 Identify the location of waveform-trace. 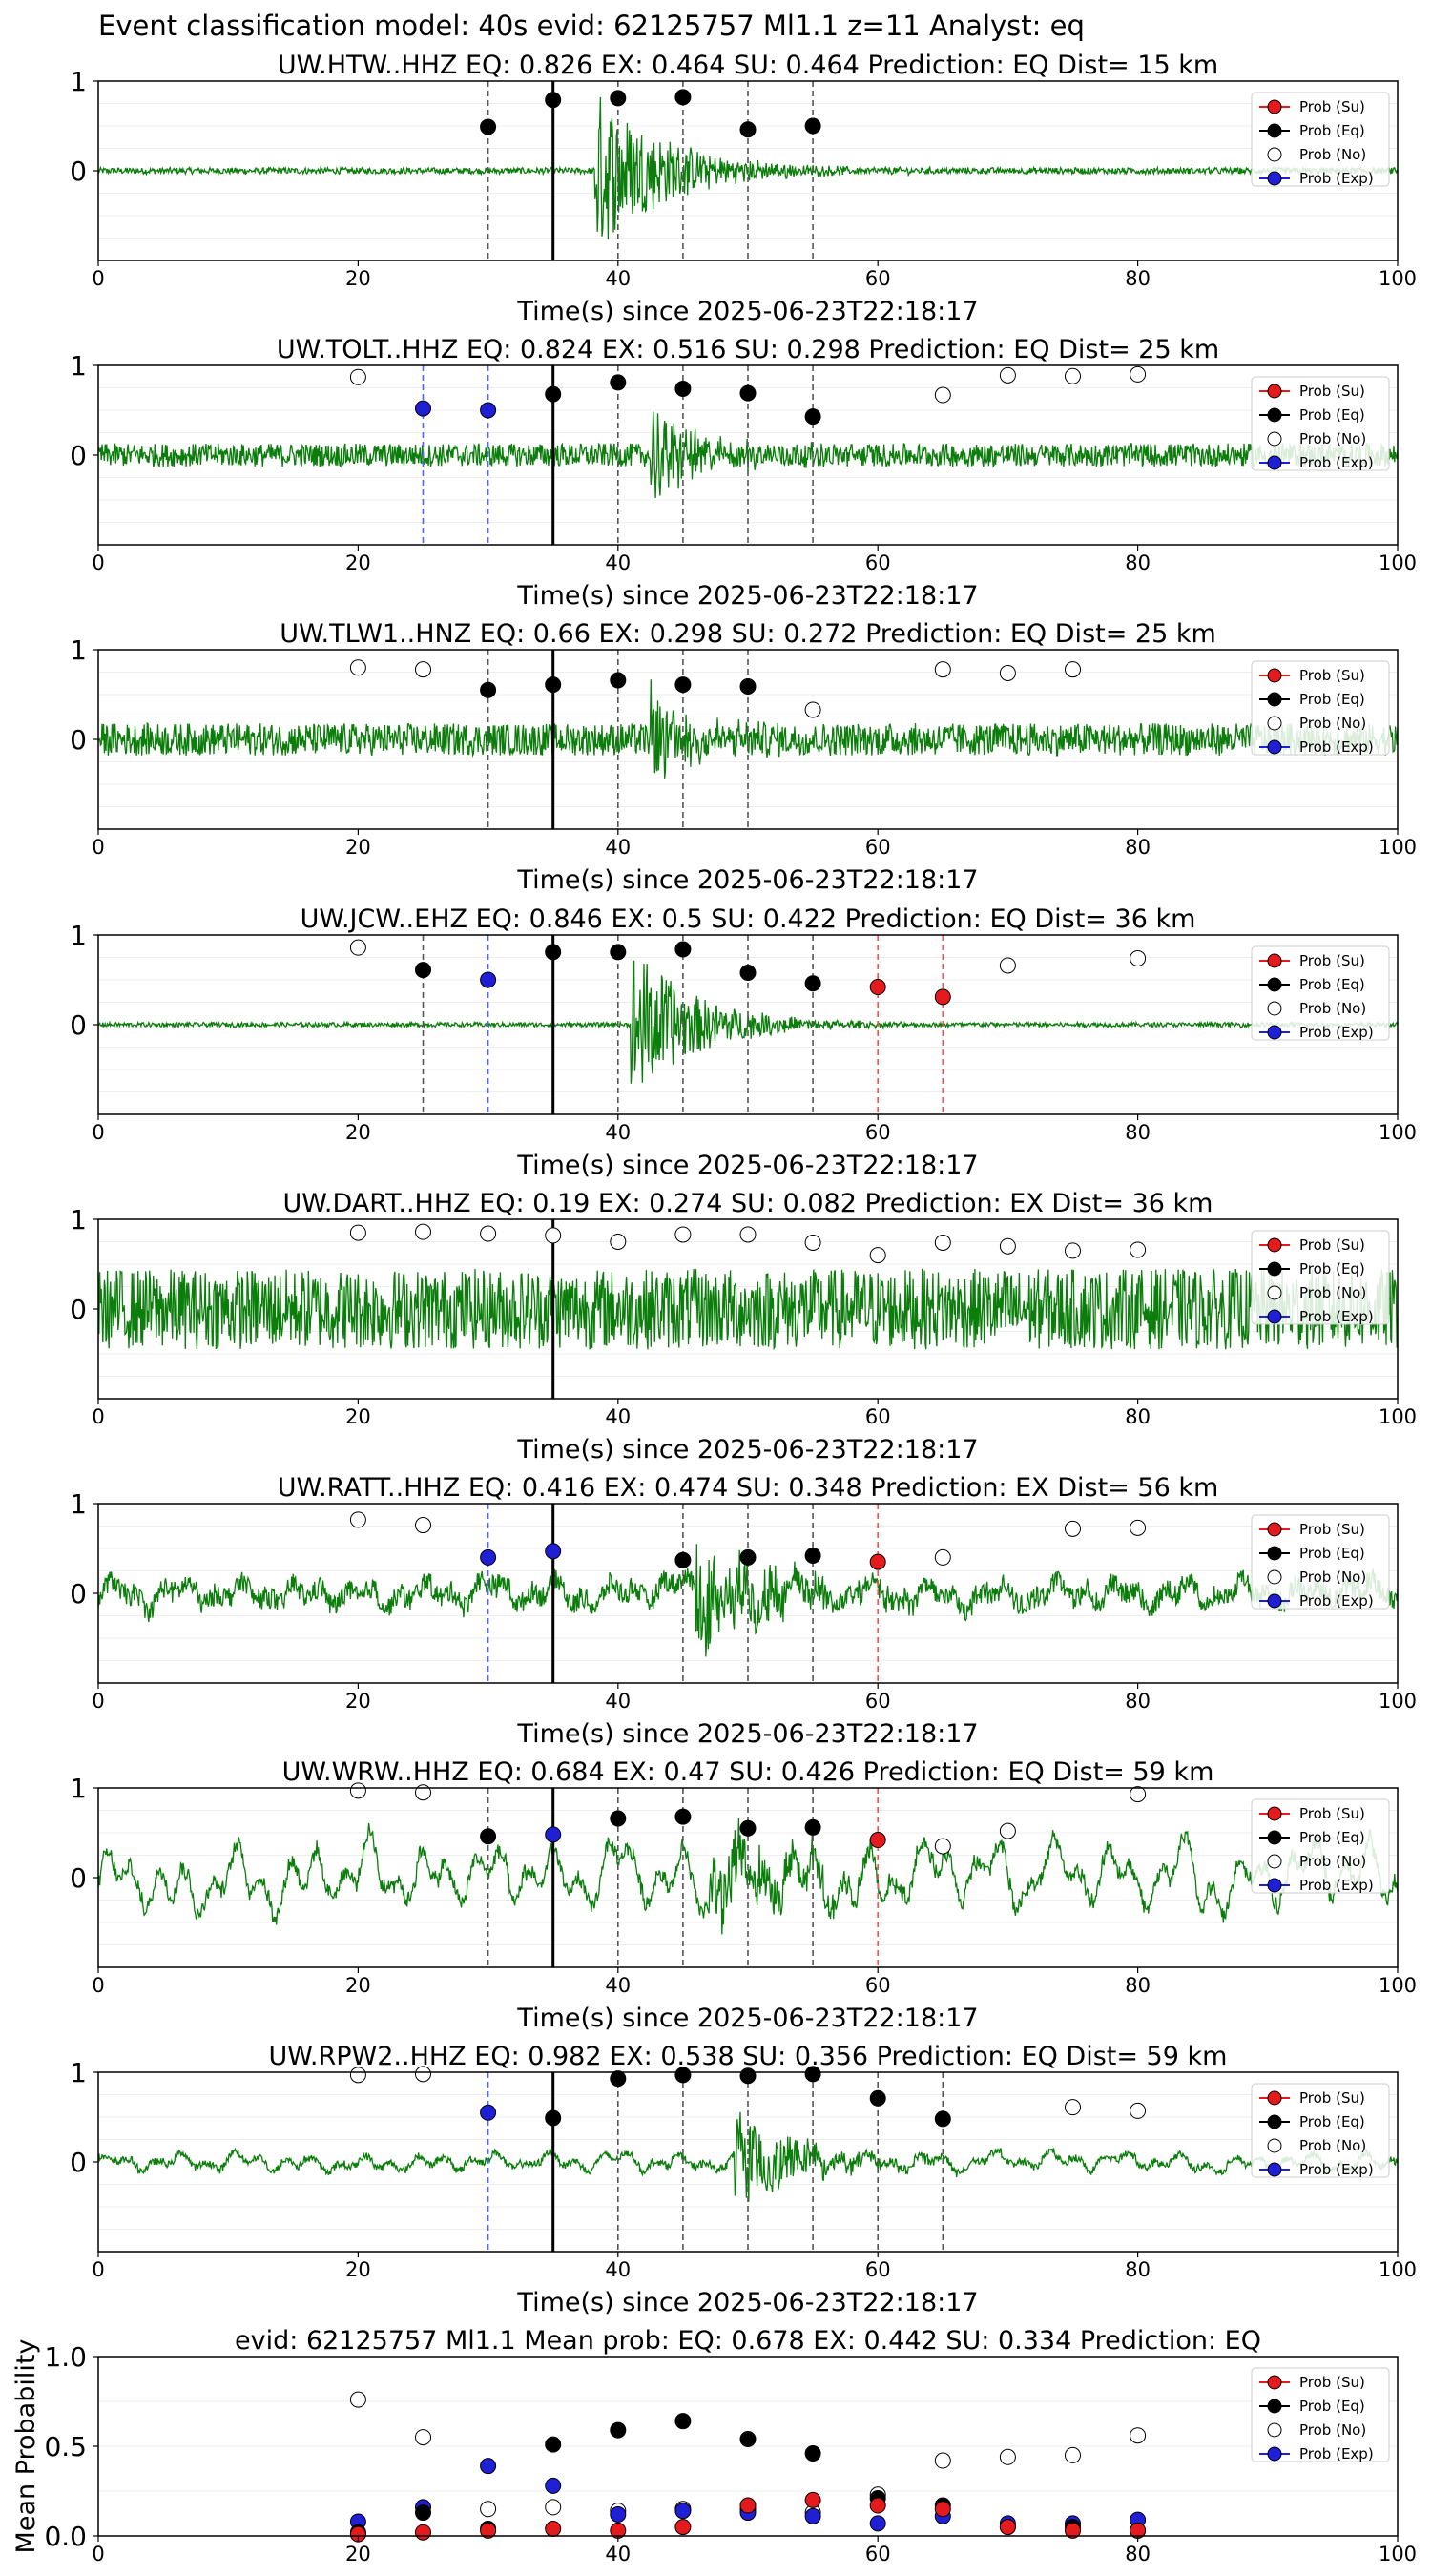
(748, 1309).